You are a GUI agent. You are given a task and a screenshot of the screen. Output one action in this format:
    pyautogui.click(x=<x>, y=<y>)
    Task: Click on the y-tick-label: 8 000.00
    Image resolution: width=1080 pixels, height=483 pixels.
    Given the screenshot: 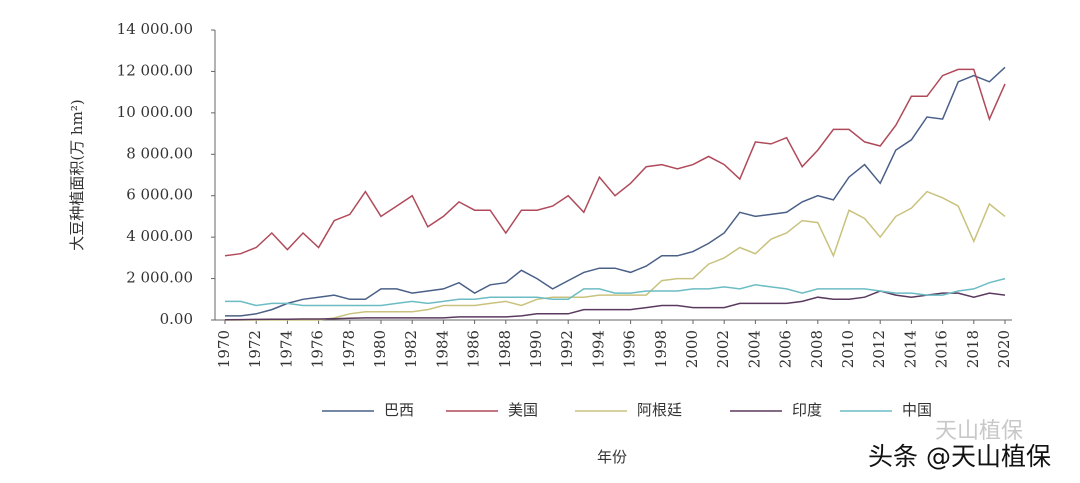 What is the action you would take?
    pyautogui.click(x=159, y=153)
    